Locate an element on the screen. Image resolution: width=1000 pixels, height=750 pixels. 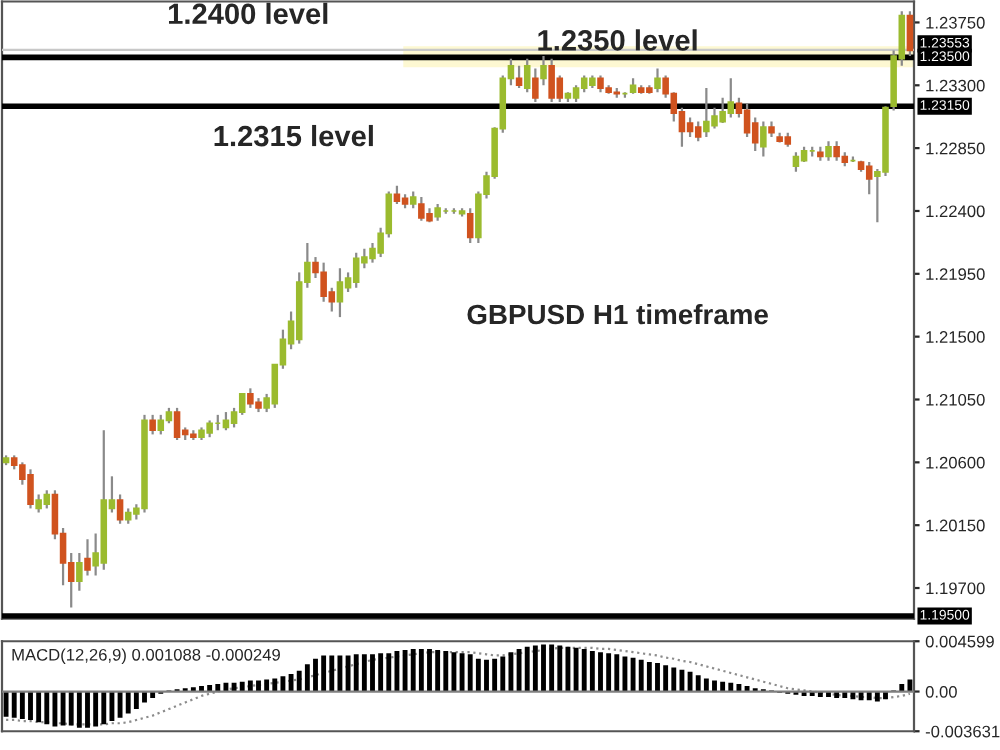
y-tick-label: 1.22400 is located at coordinates (955, 211).